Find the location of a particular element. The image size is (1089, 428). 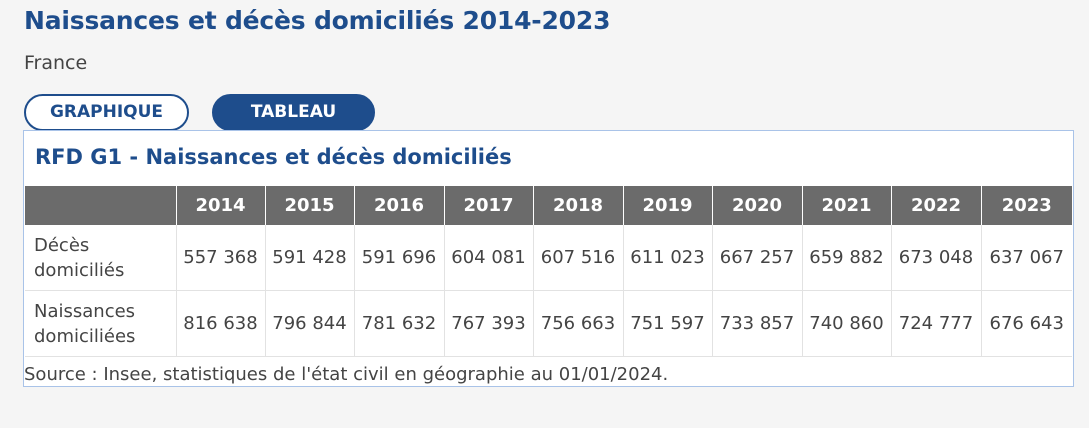

column-header: 2023 is located at coordinates (1026, 205).